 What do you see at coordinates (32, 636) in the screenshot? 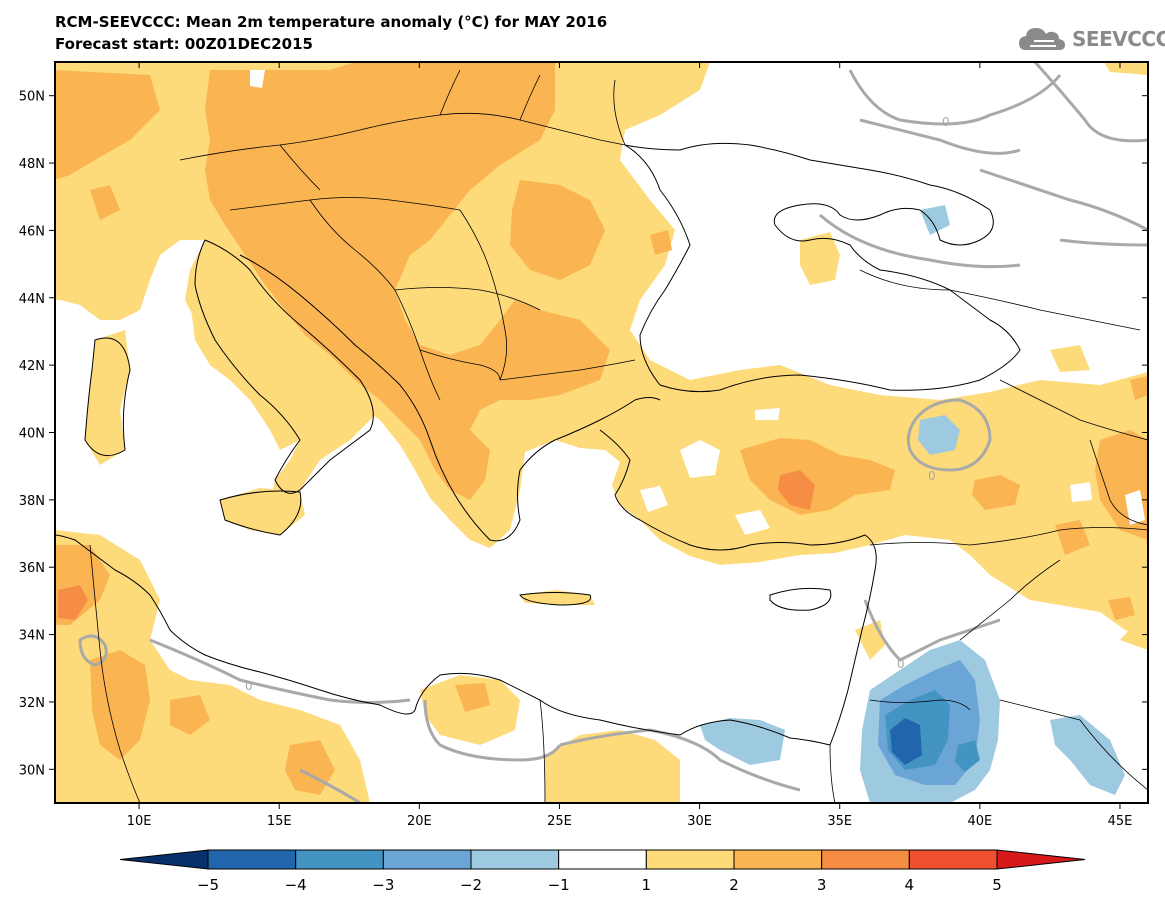
I see `lat-tick-label: 34N` at bounding box center [32, 636].